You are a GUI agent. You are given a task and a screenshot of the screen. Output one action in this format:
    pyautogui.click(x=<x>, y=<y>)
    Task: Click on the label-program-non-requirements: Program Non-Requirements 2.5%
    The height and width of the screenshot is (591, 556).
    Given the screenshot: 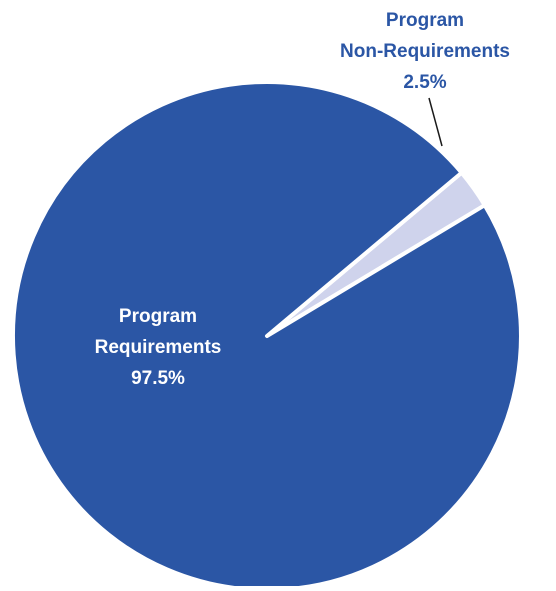 What is the action you would take?
    pyautogui.click(x=425, y=51)
    